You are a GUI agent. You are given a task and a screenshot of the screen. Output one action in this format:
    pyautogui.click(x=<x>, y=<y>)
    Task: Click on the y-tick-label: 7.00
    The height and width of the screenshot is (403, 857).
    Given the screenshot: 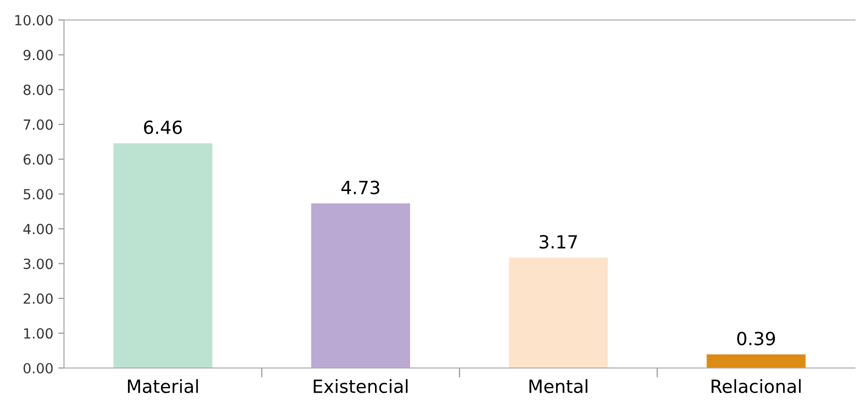 What is the action you would take?
    pyautogui.click(x=38, y=124)
    